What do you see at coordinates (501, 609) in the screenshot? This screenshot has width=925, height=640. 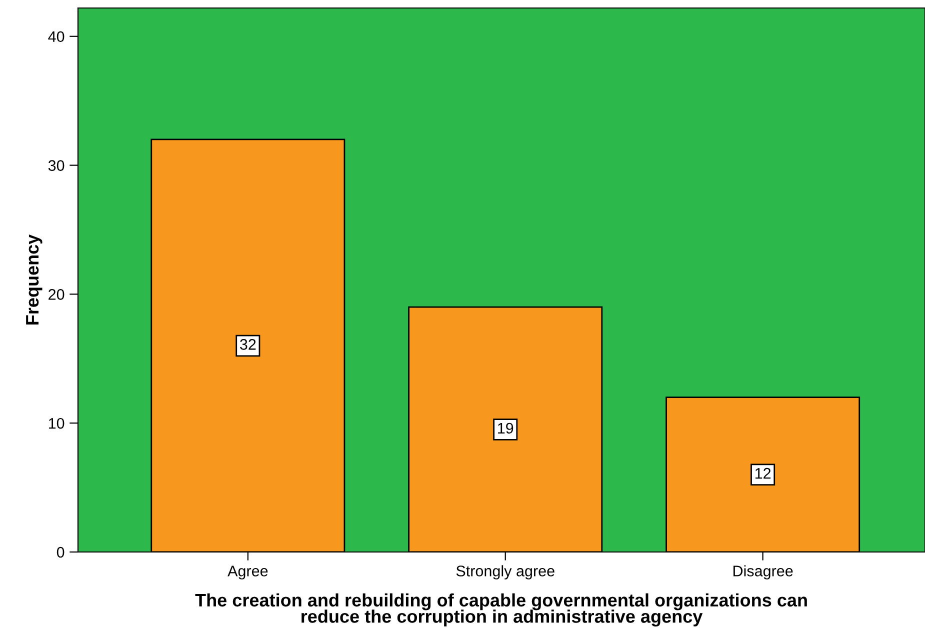 I see `x-axis-title: The creation and rebuilding of capable governmental organizations can reduce the corruption in administrative agency` at bounding box center [501, 609].